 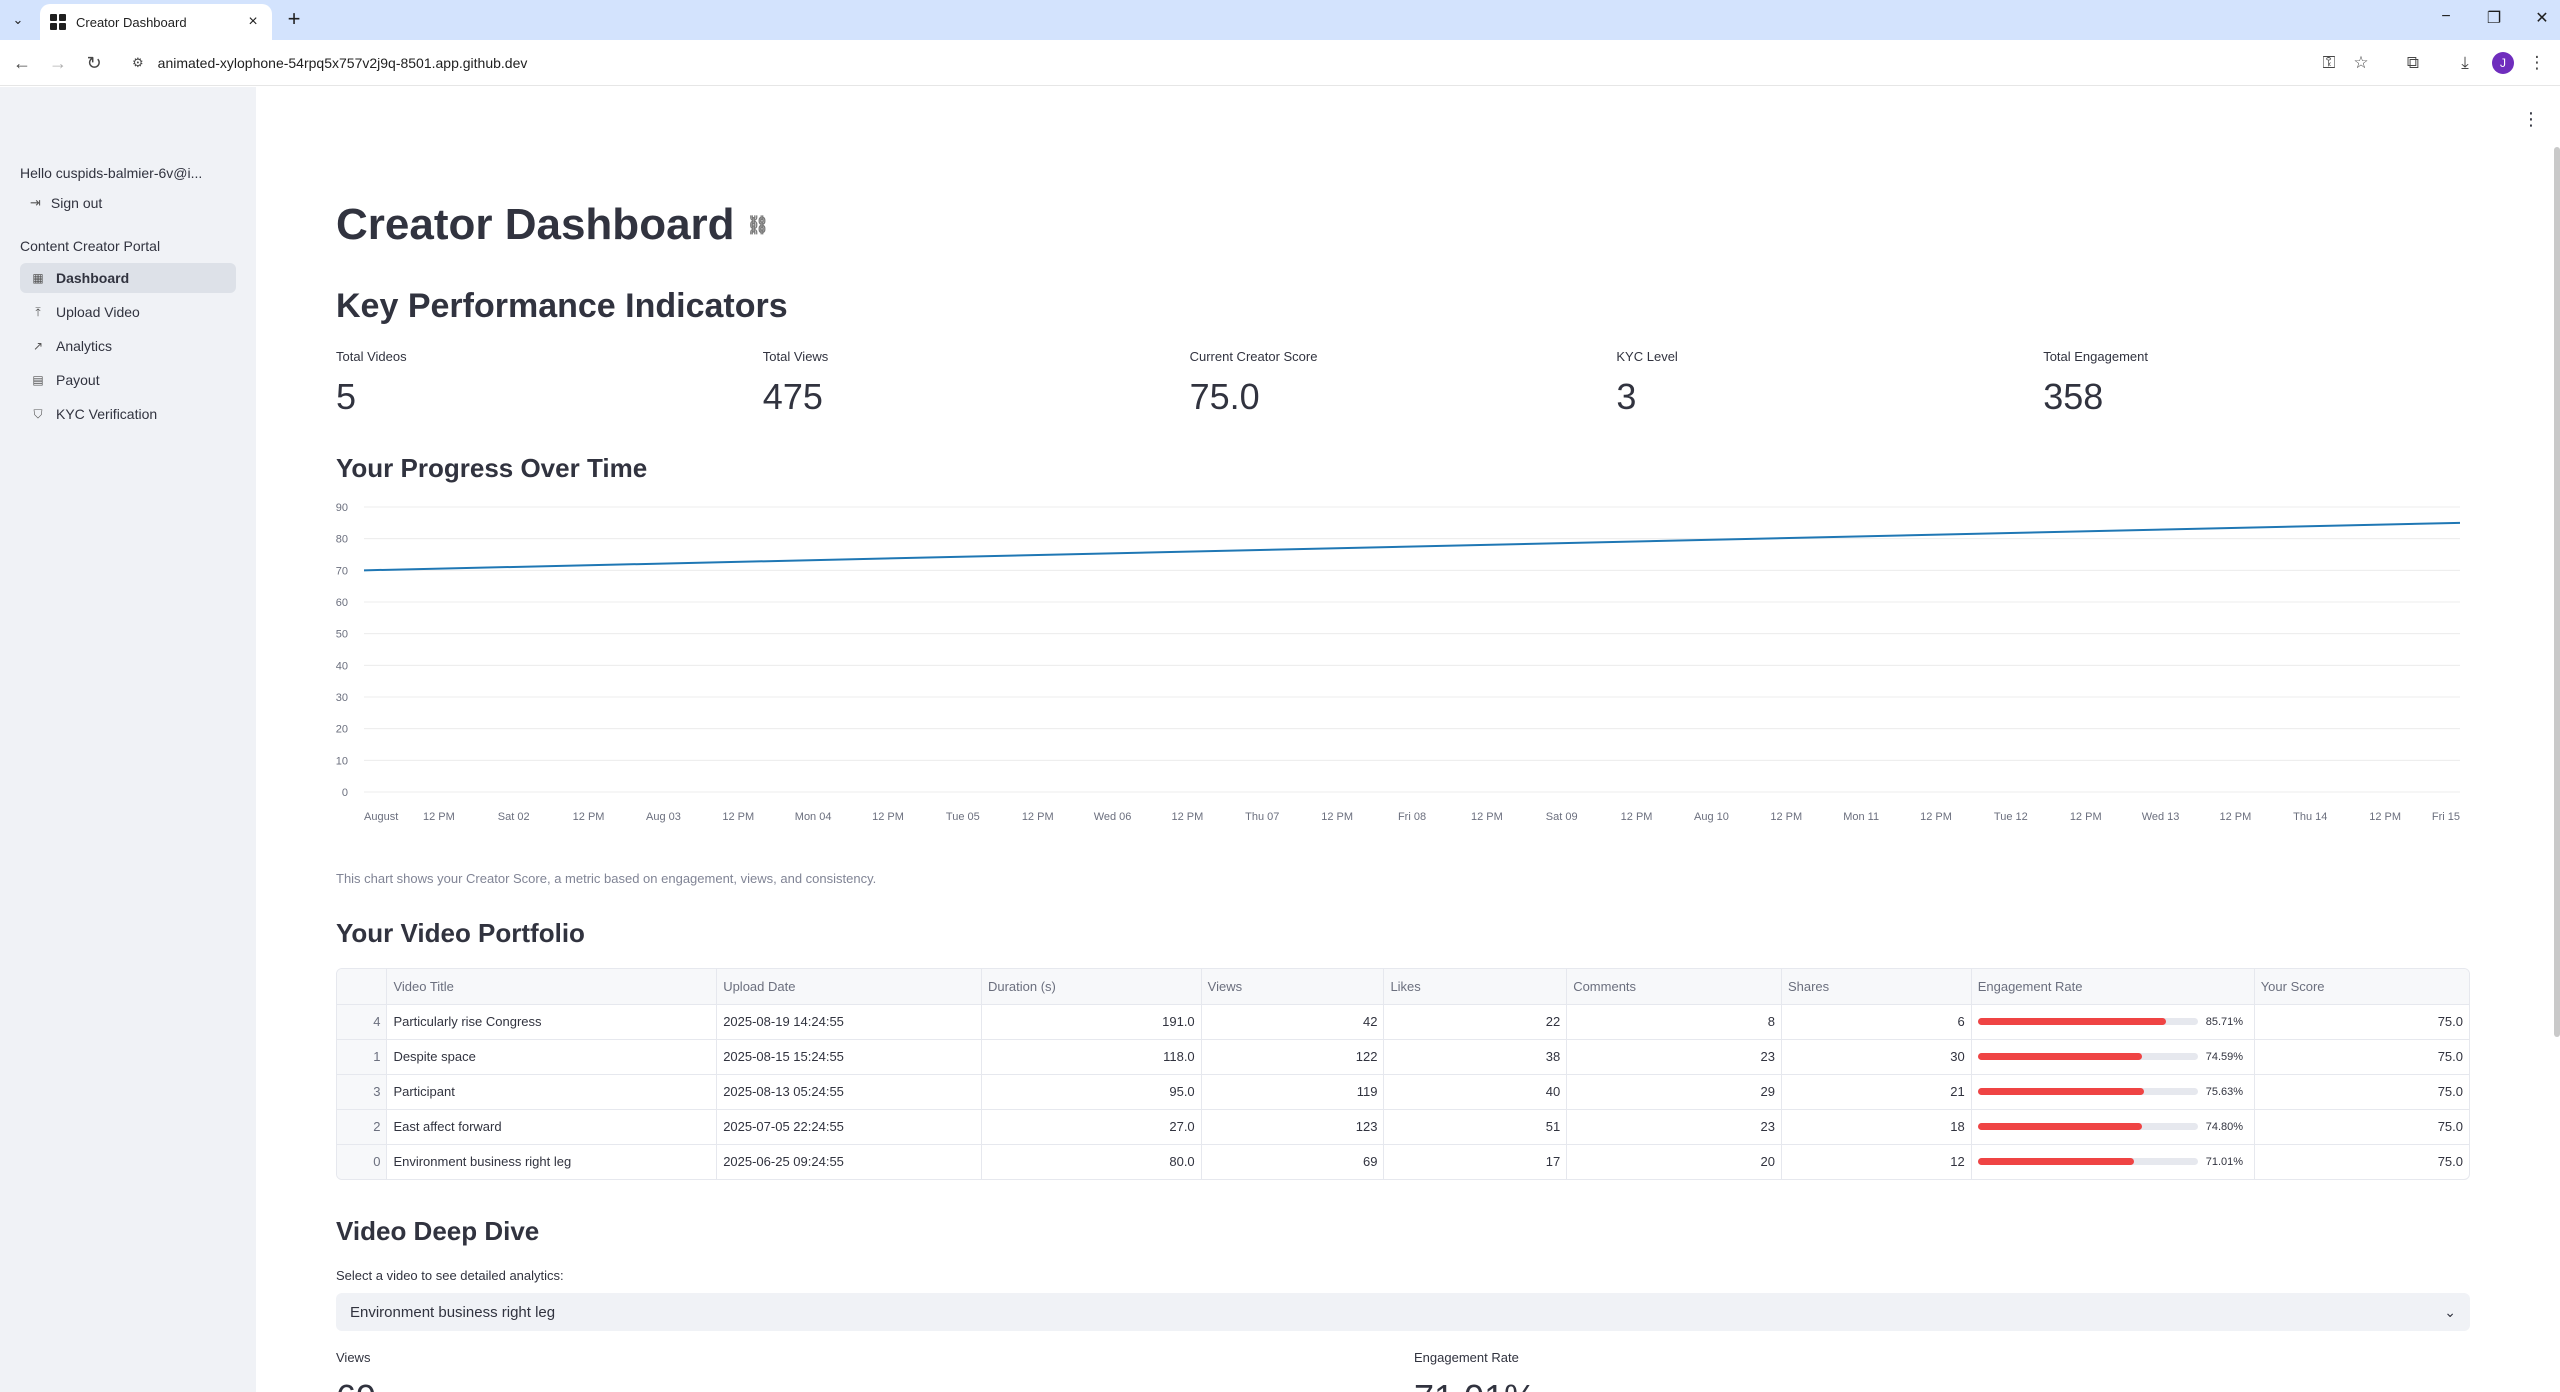 What do you see at coordinates (362, 1161) in the screenshot?
I see `row-index: 0` at bounding box center [362, 1161].